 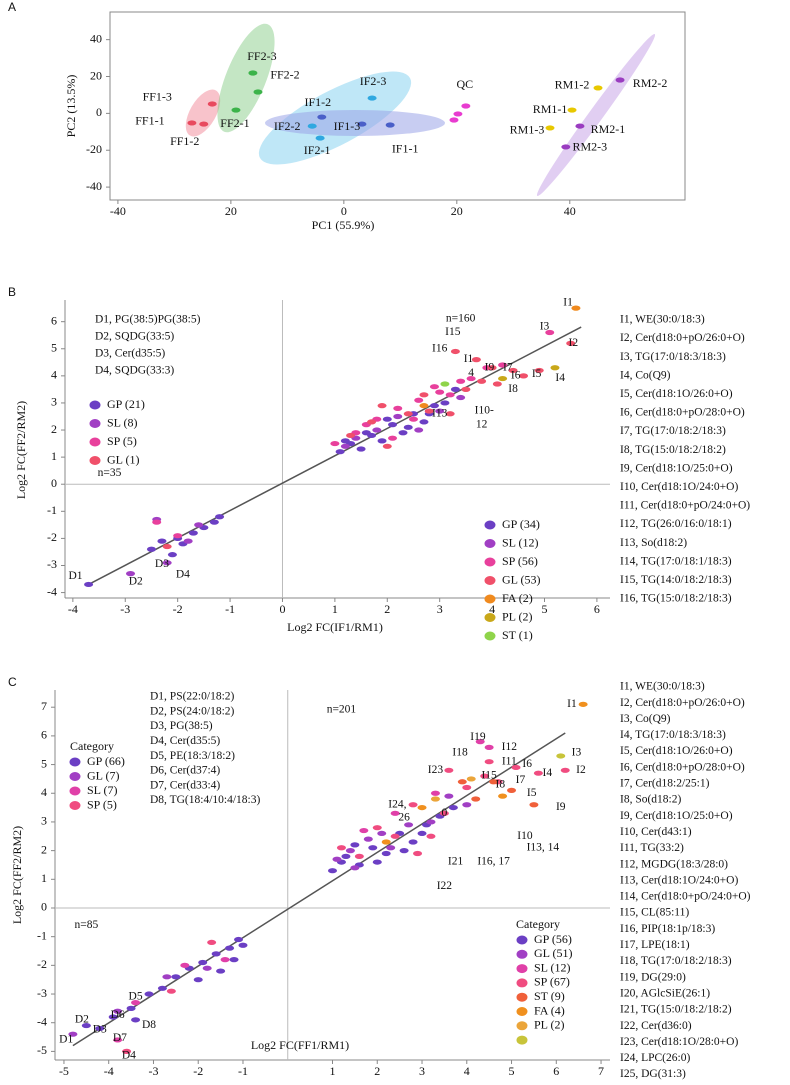 I want to click on point-label: FF2-1, so click(x=234, y=123).